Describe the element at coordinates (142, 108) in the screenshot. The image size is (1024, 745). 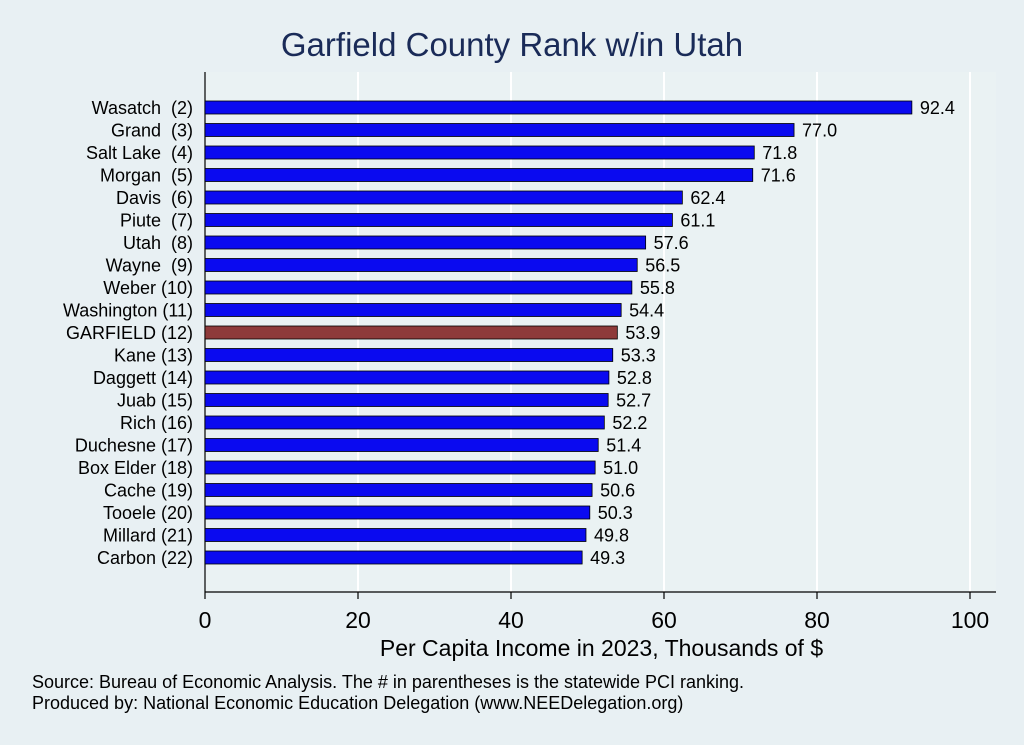
I see `category-label: Wasatch (2)` at that location.